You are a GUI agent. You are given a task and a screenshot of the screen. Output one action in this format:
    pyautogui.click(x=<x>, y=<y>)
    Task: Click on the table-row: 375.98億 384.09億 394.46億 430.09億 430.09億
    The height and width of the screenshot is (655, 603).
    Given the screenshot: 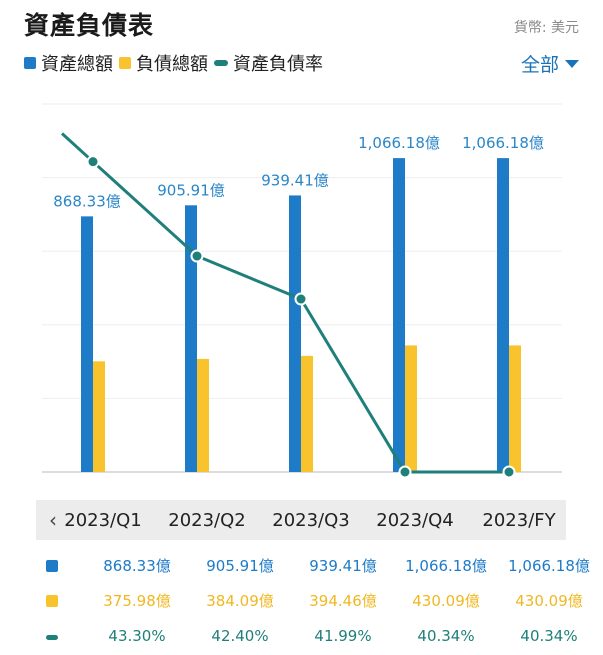 What is the action you would take?
    pyautogui.click(x=301, y=603)
    